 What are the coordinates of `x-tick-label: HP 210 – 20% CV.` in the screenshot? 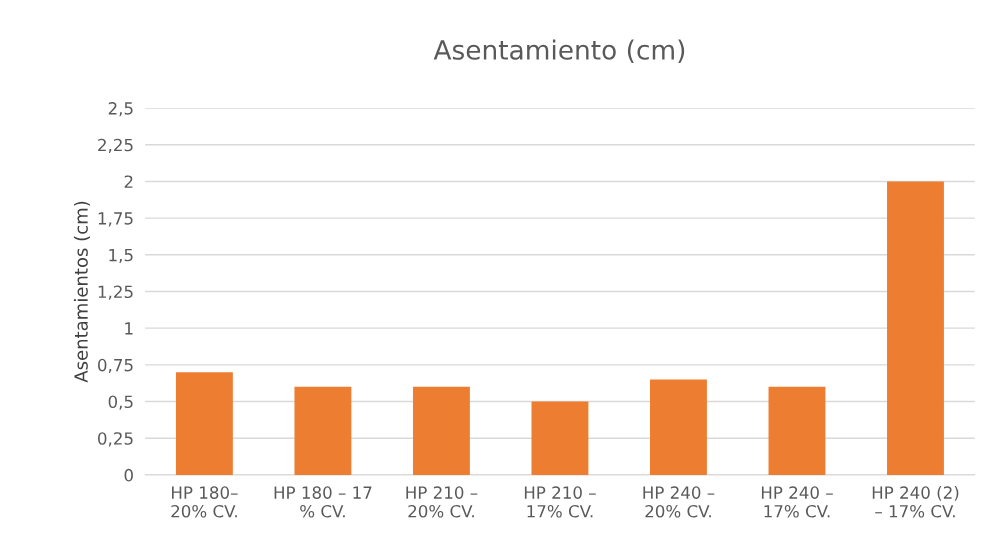 It's located at (442, 502).